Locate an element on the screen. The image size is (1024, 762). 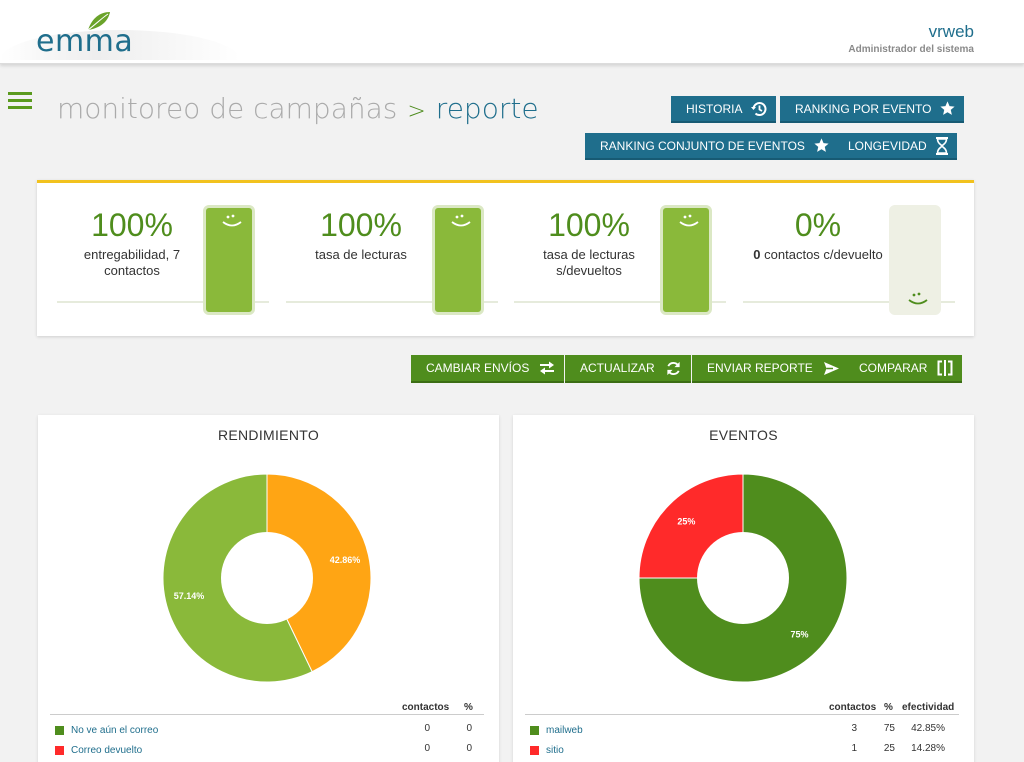
ranking-por-evento-button: RANKING POR EVENTO is located at coordinates (872, 109).